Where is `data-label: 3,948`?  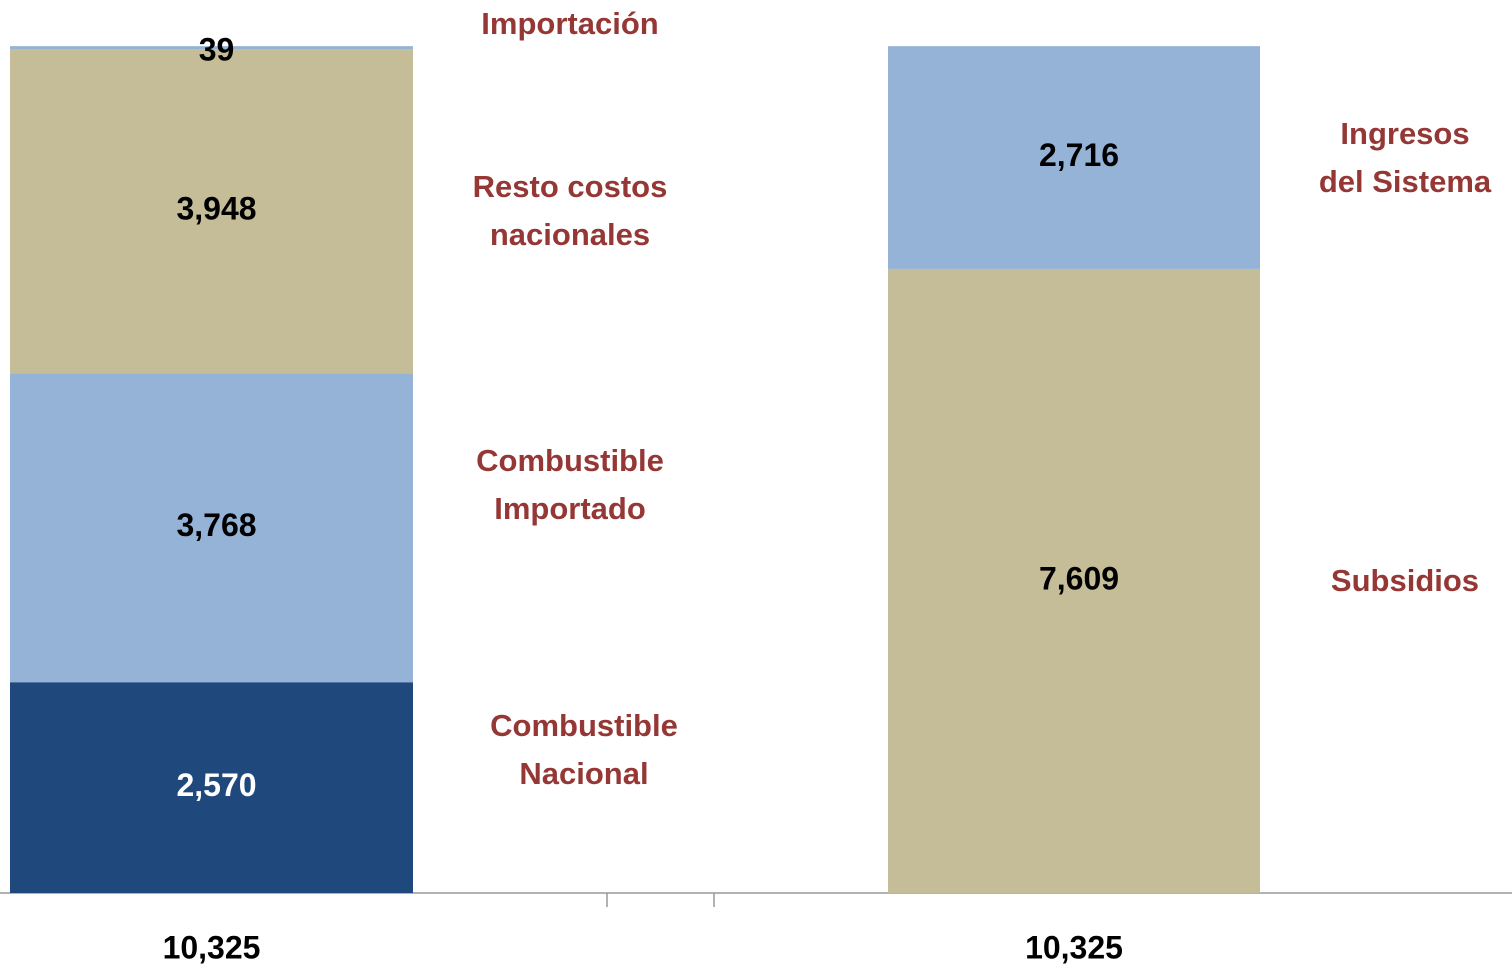 data-label: 3,948 is located at coordinates (216, 209).